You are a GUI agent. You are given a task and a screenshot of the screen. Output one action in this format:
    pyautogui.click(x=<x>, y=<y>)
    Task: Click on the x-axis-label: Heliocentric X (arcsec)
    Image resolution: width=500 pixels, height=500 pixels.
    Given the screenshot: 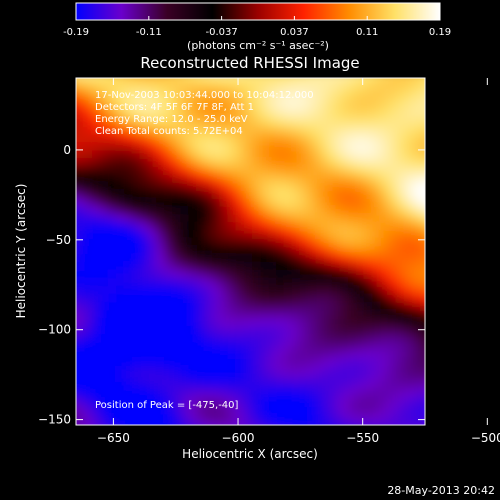 What is the action you would take?
    pyautogui.click(x=250, y=454)
    